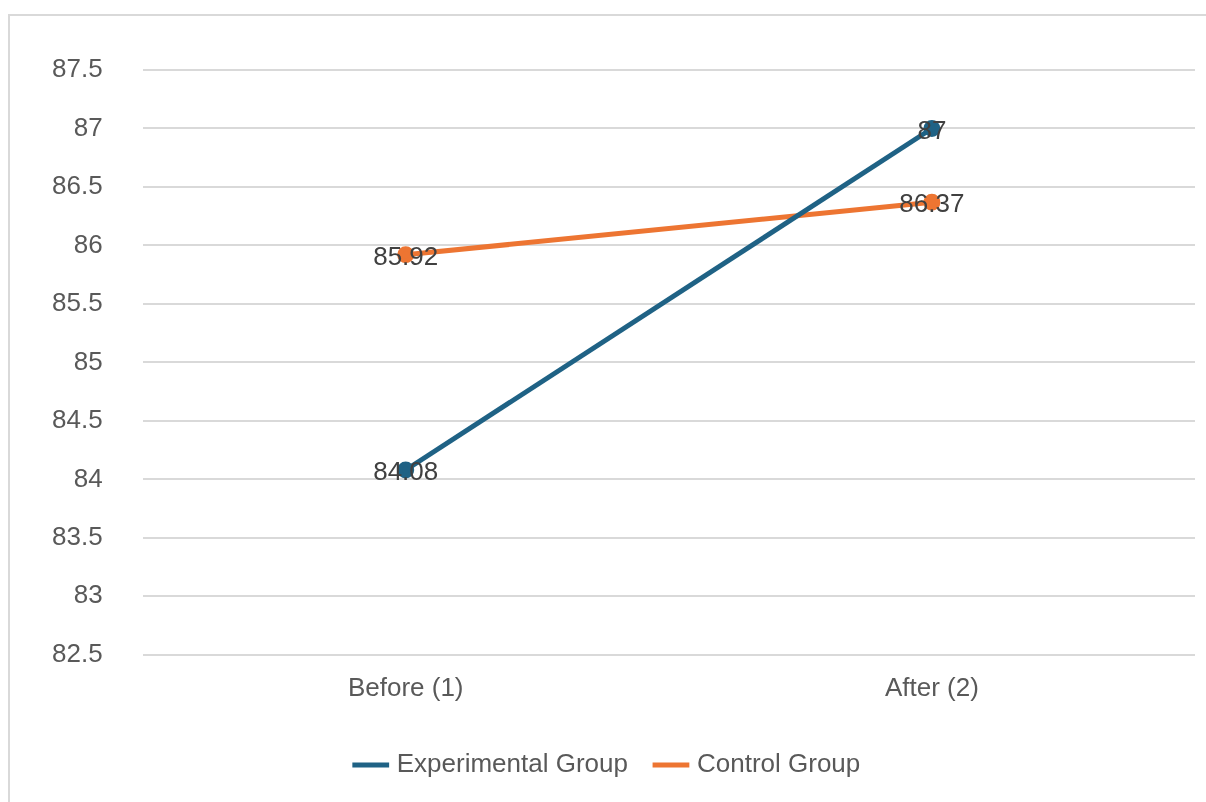 This screenshot has height=802, width=1206. I want to click on y-tick-label: 87.5, so click(77, 68).